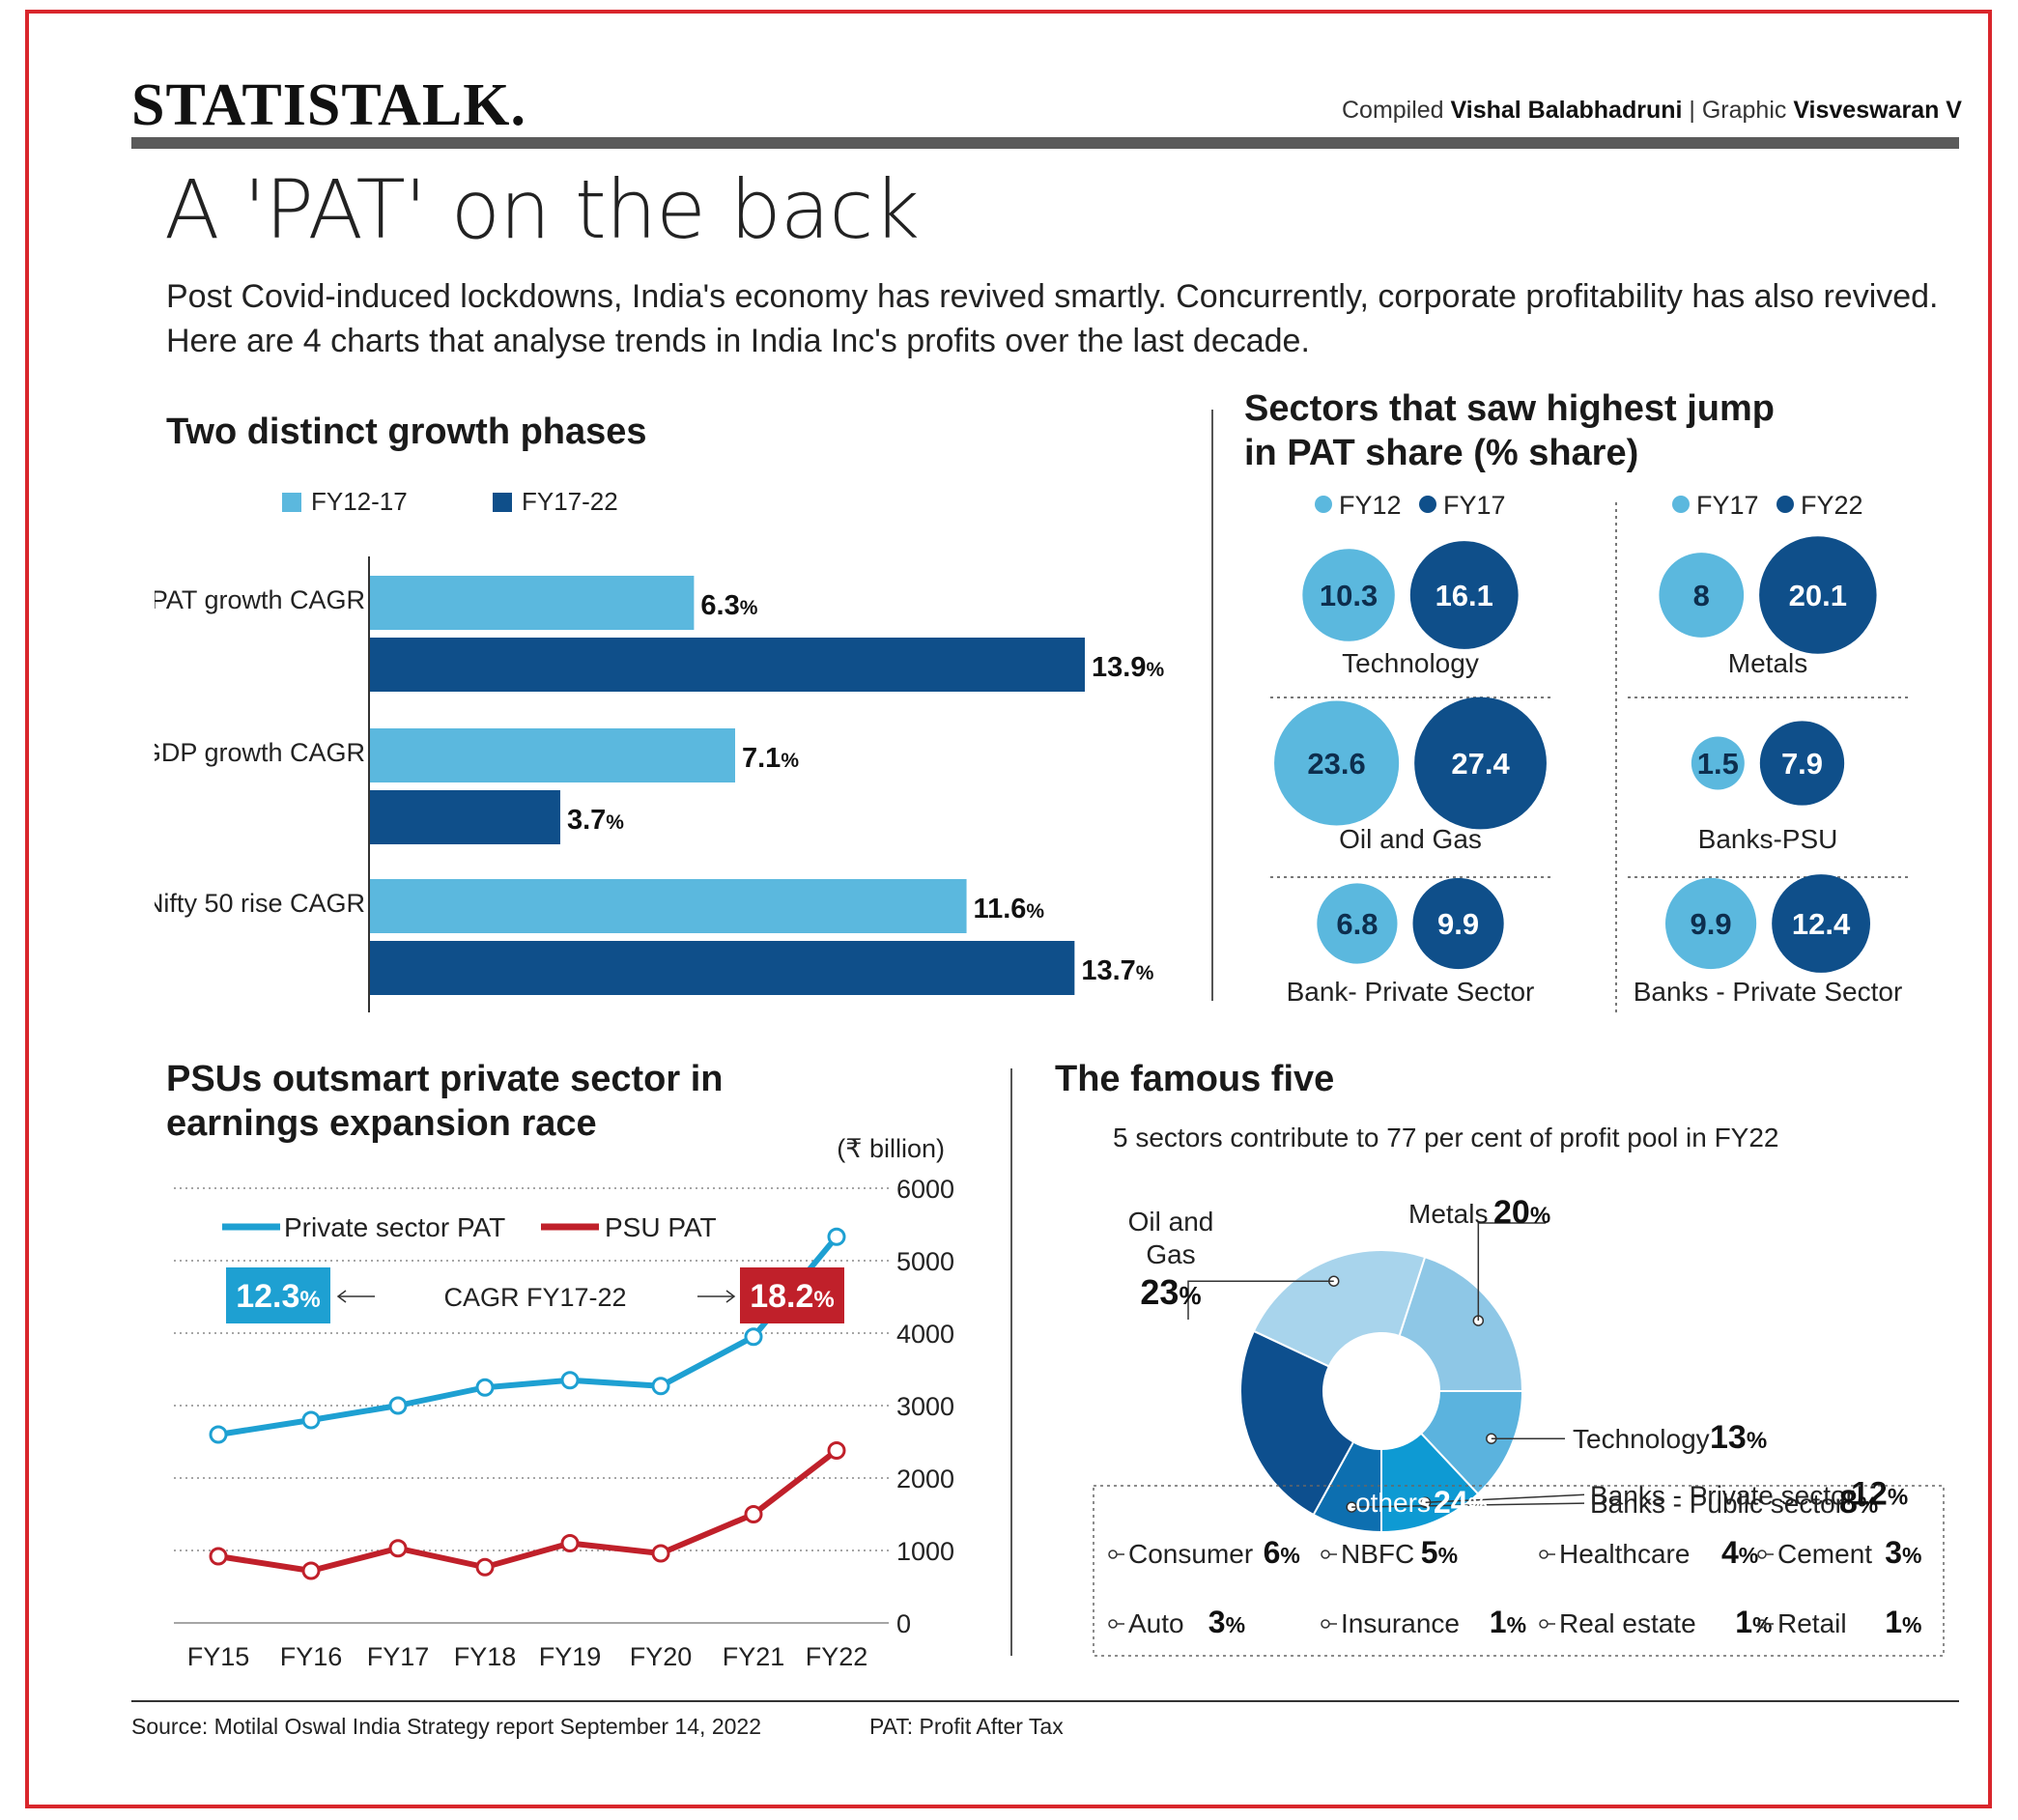 This screenshot has width=2018, height=1820. I want to click on y-tick-label: 3000, so click(925, 1407).